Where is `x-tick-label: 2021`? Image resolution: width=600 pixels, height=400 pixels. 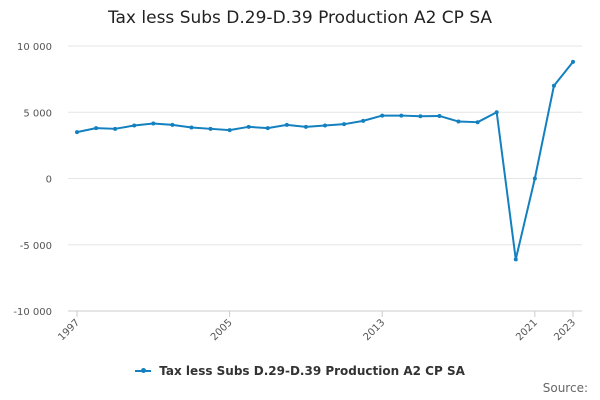 x-tick-label: 2021 is located at coordinates (527, 330).